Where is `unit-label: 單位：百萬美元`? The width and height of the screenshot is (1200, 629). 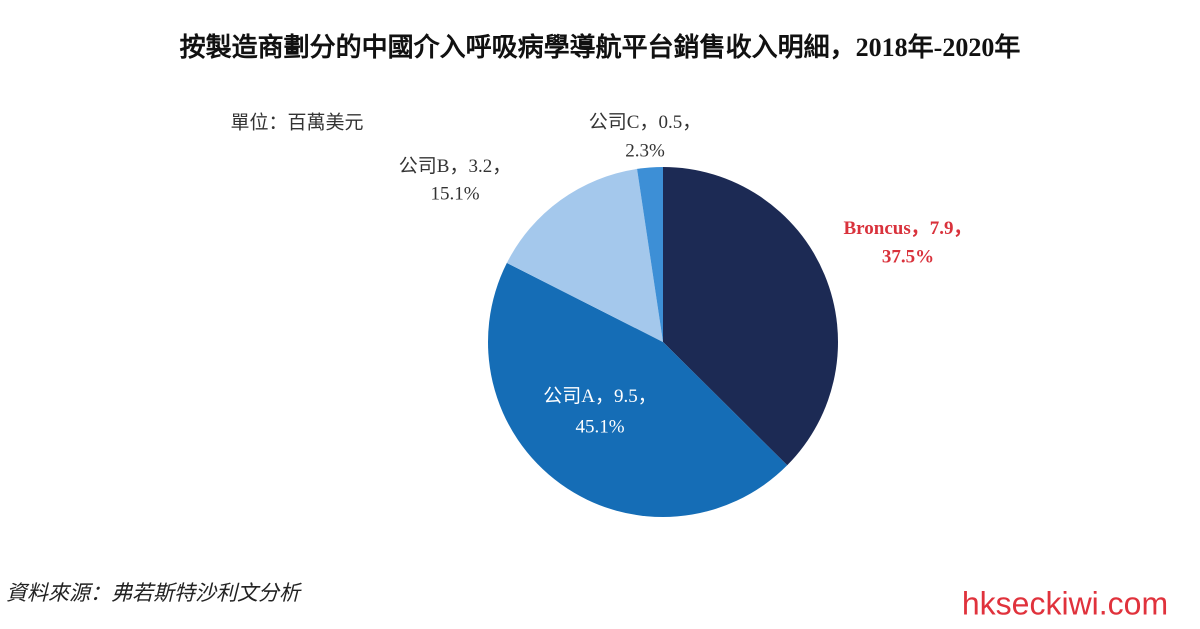
unit-label: 單位：百萬美元 is located at coordinates (296, 122).